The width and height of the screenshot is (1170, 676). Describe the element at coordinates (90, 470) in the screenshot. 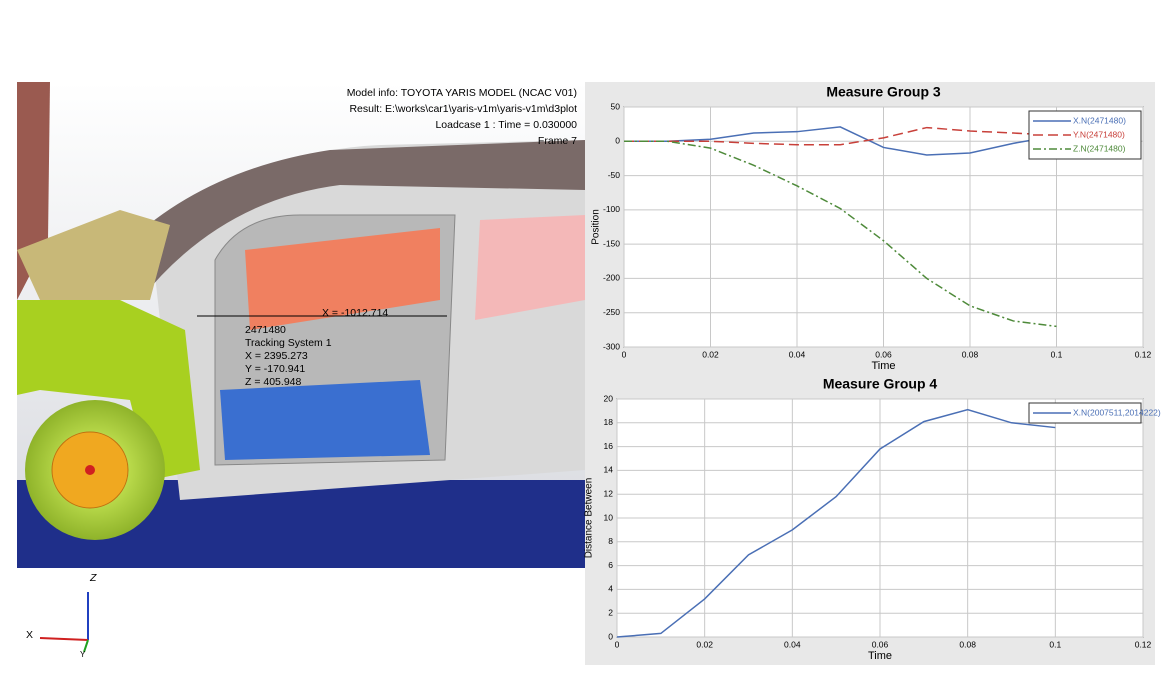

I see `hub` at that location.